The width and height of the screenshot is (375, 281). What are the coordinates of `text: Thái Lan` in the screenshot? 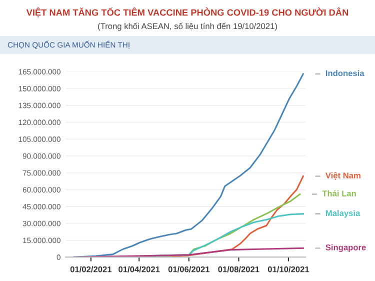 It's located at (339, 193).